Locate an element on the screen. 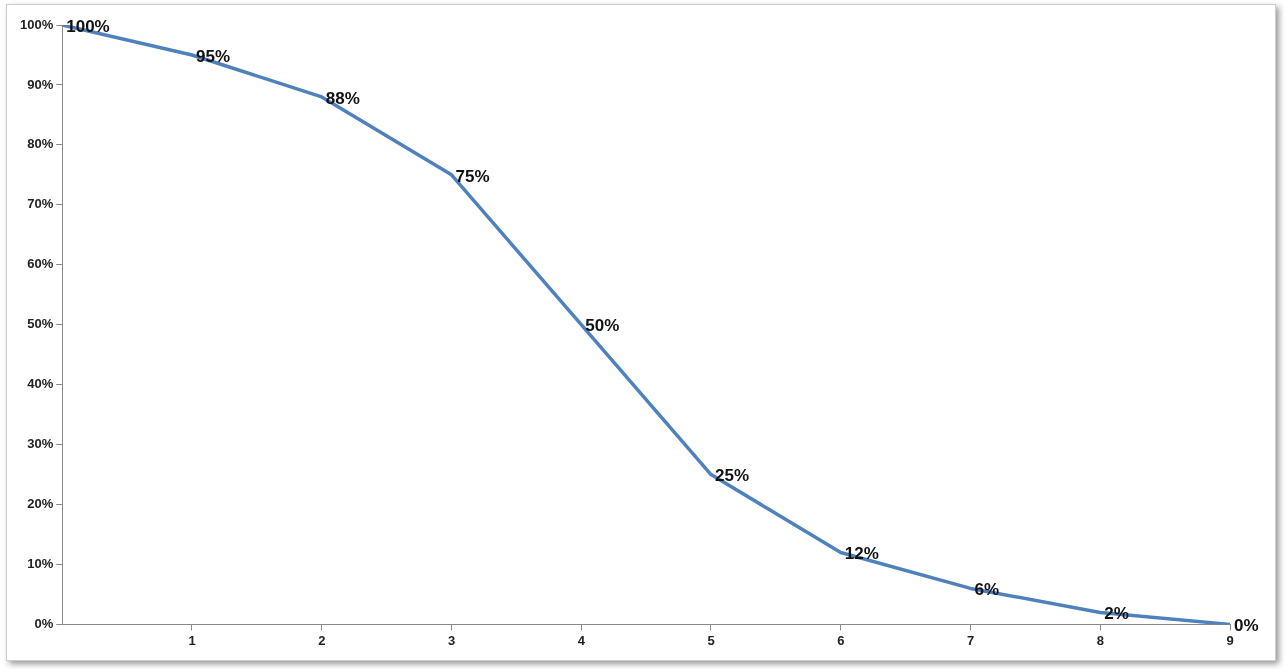  x-tick-label: 5 is located at coordinates (711, 640).